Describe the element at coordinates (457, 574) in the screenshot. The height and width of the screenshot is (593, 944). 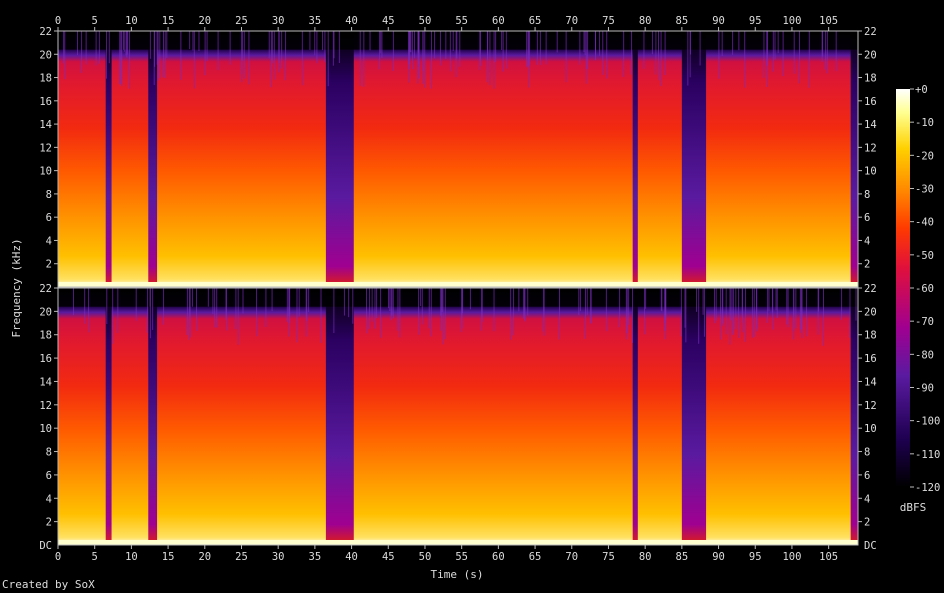
I see `x-axis-label: Time (s)` at that location.